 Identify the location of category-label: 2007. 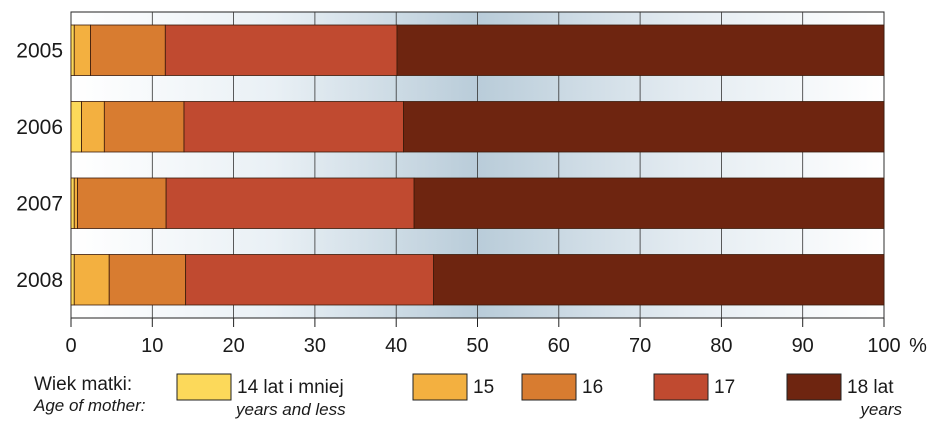
(39, 203).